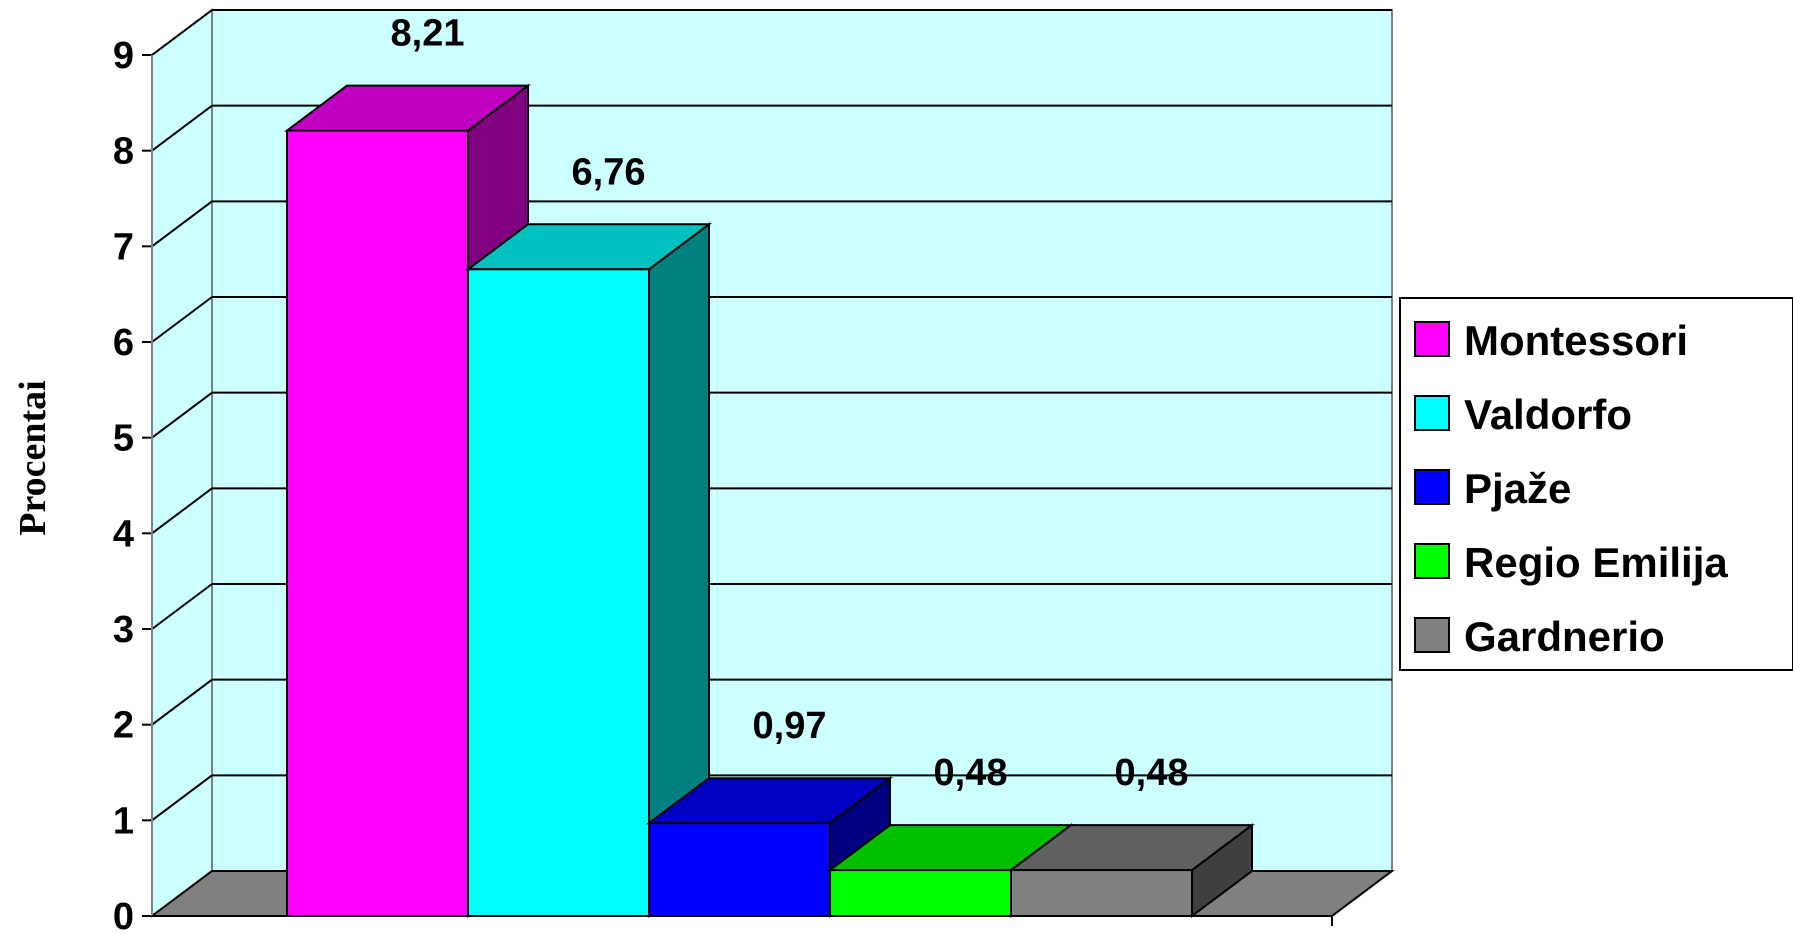  Describe the element at coordinates (1576, 340) in the screenshot. I see `legend-entry: Montessori` at that location.